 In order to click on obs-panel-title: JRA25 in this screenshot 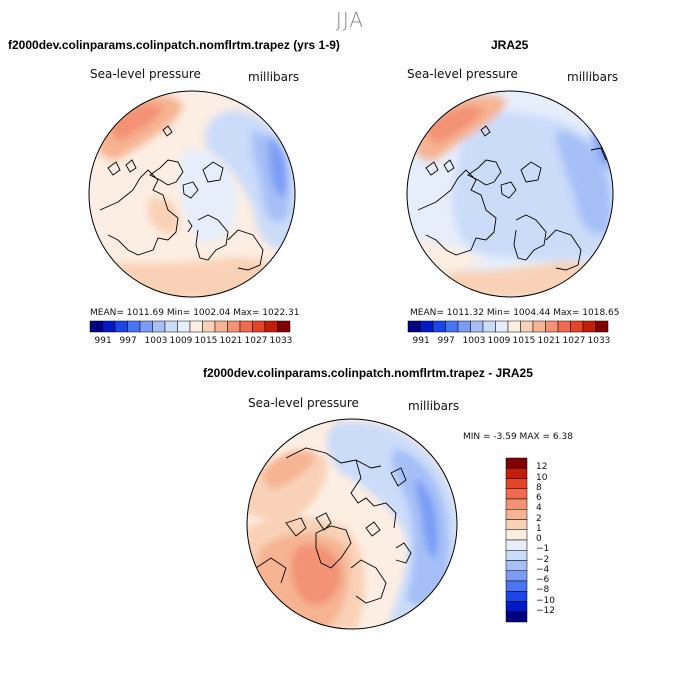, I will do `click(510, 45)`.